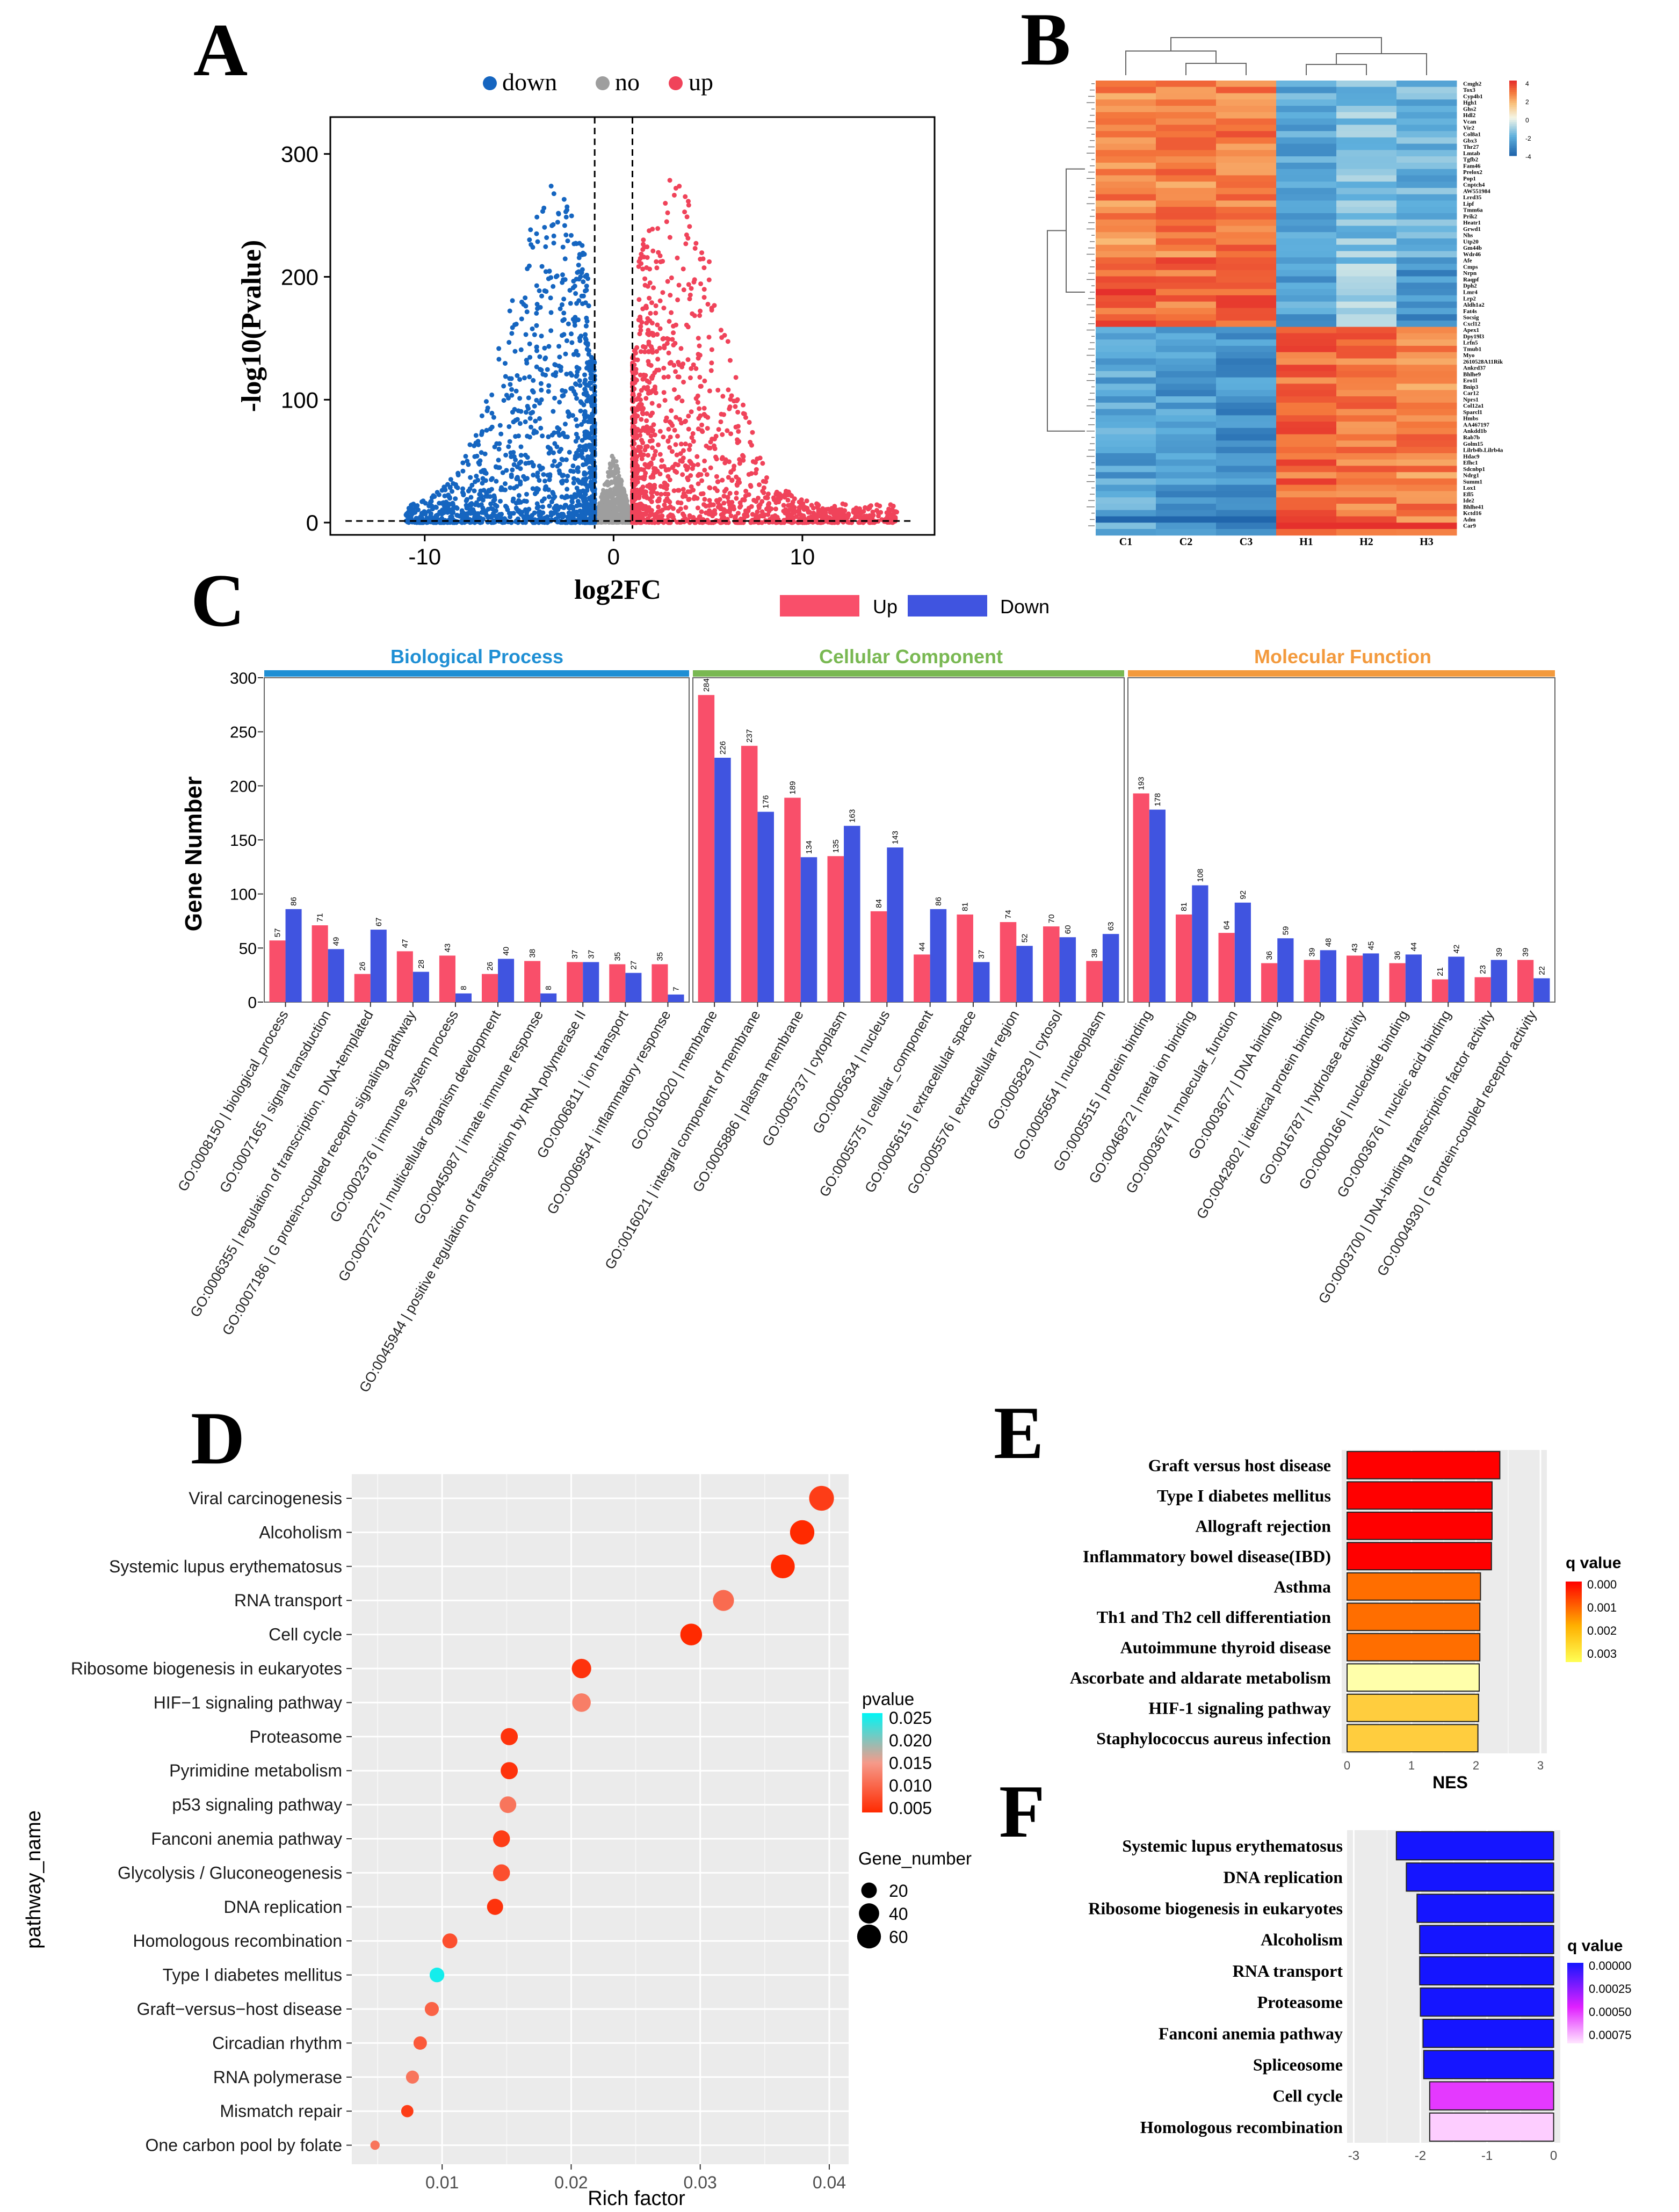  What do you see at coordinates (1468, 236) in the screenshot?
I see `gene-label: Nhs` at bounding box center [1468, 236].